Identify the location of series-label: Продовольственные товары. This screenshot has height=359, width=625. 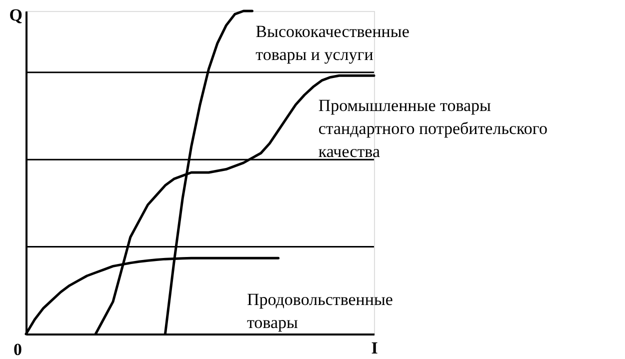
(319, 311).